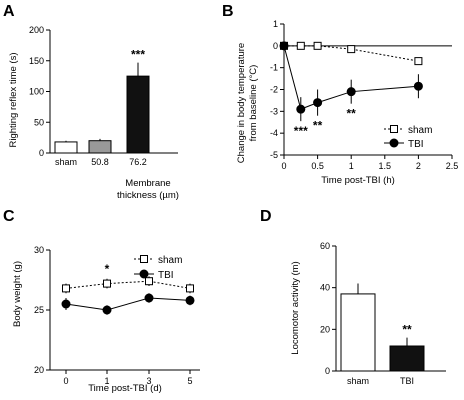 The image size is (464, 400). Describe the element at coordinates (327, 371) in the screenshot. I see `d-y-tick-label: 0` at that location.